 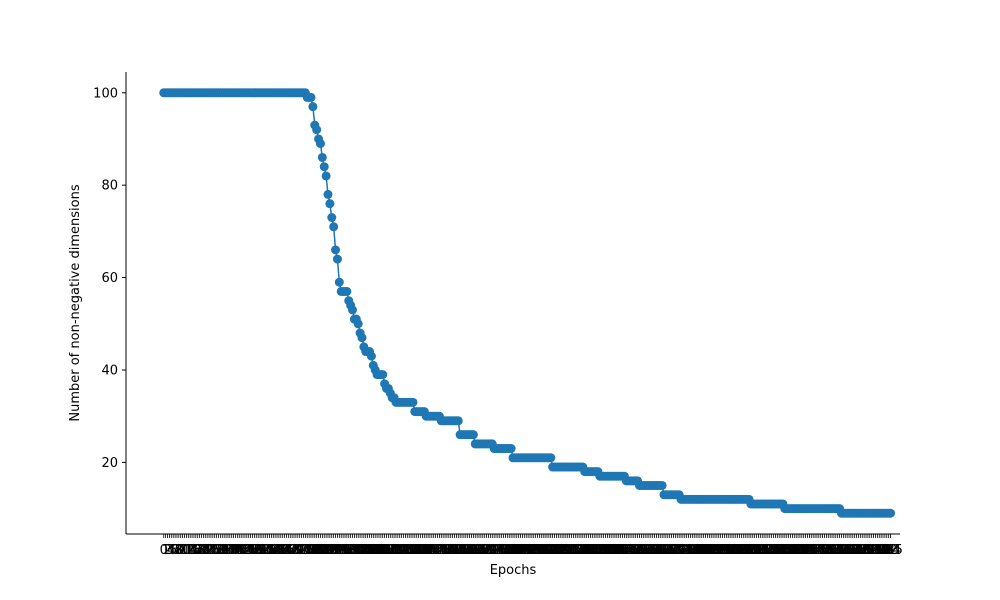 I want to click on x-tick-label: 29, so click(x=218, y=550).